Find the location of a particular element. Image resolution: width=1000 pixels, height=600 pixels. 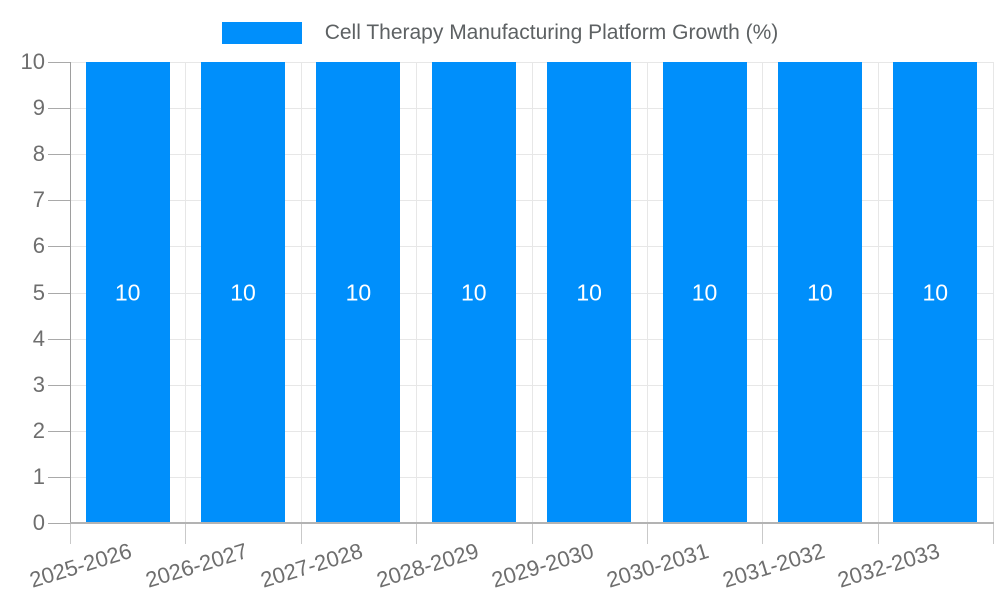

x-axis-tick-label: 2029-2030 is located at coordinates (542, 565).